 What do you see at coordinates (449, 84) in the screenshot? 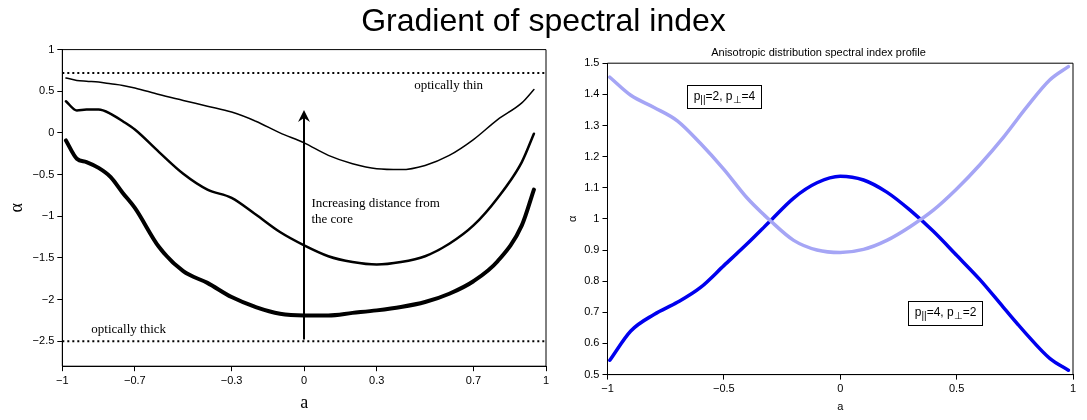
I see `ref-line-label: optically thin` at bounding box center [449, 84].